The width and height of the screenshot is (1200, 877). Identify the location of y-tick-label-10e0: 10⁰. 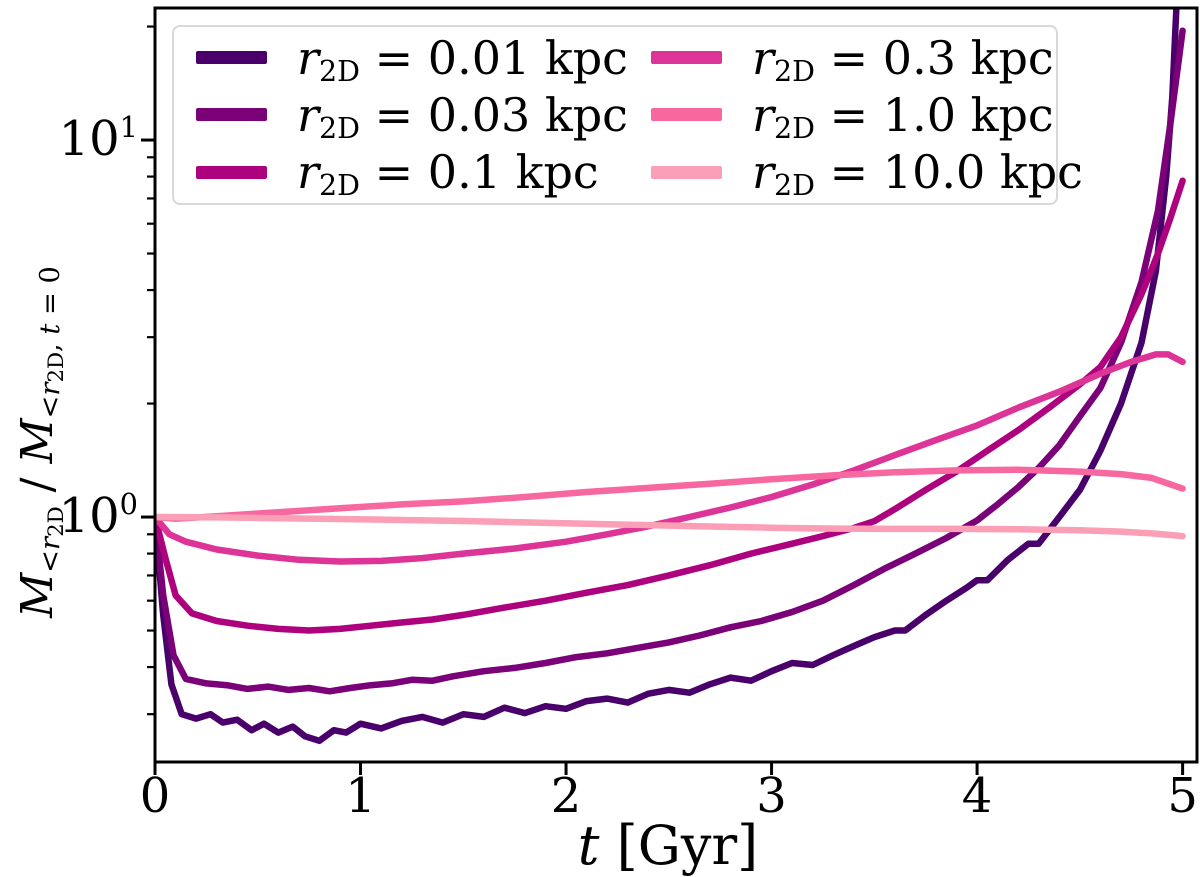
(98, 516).